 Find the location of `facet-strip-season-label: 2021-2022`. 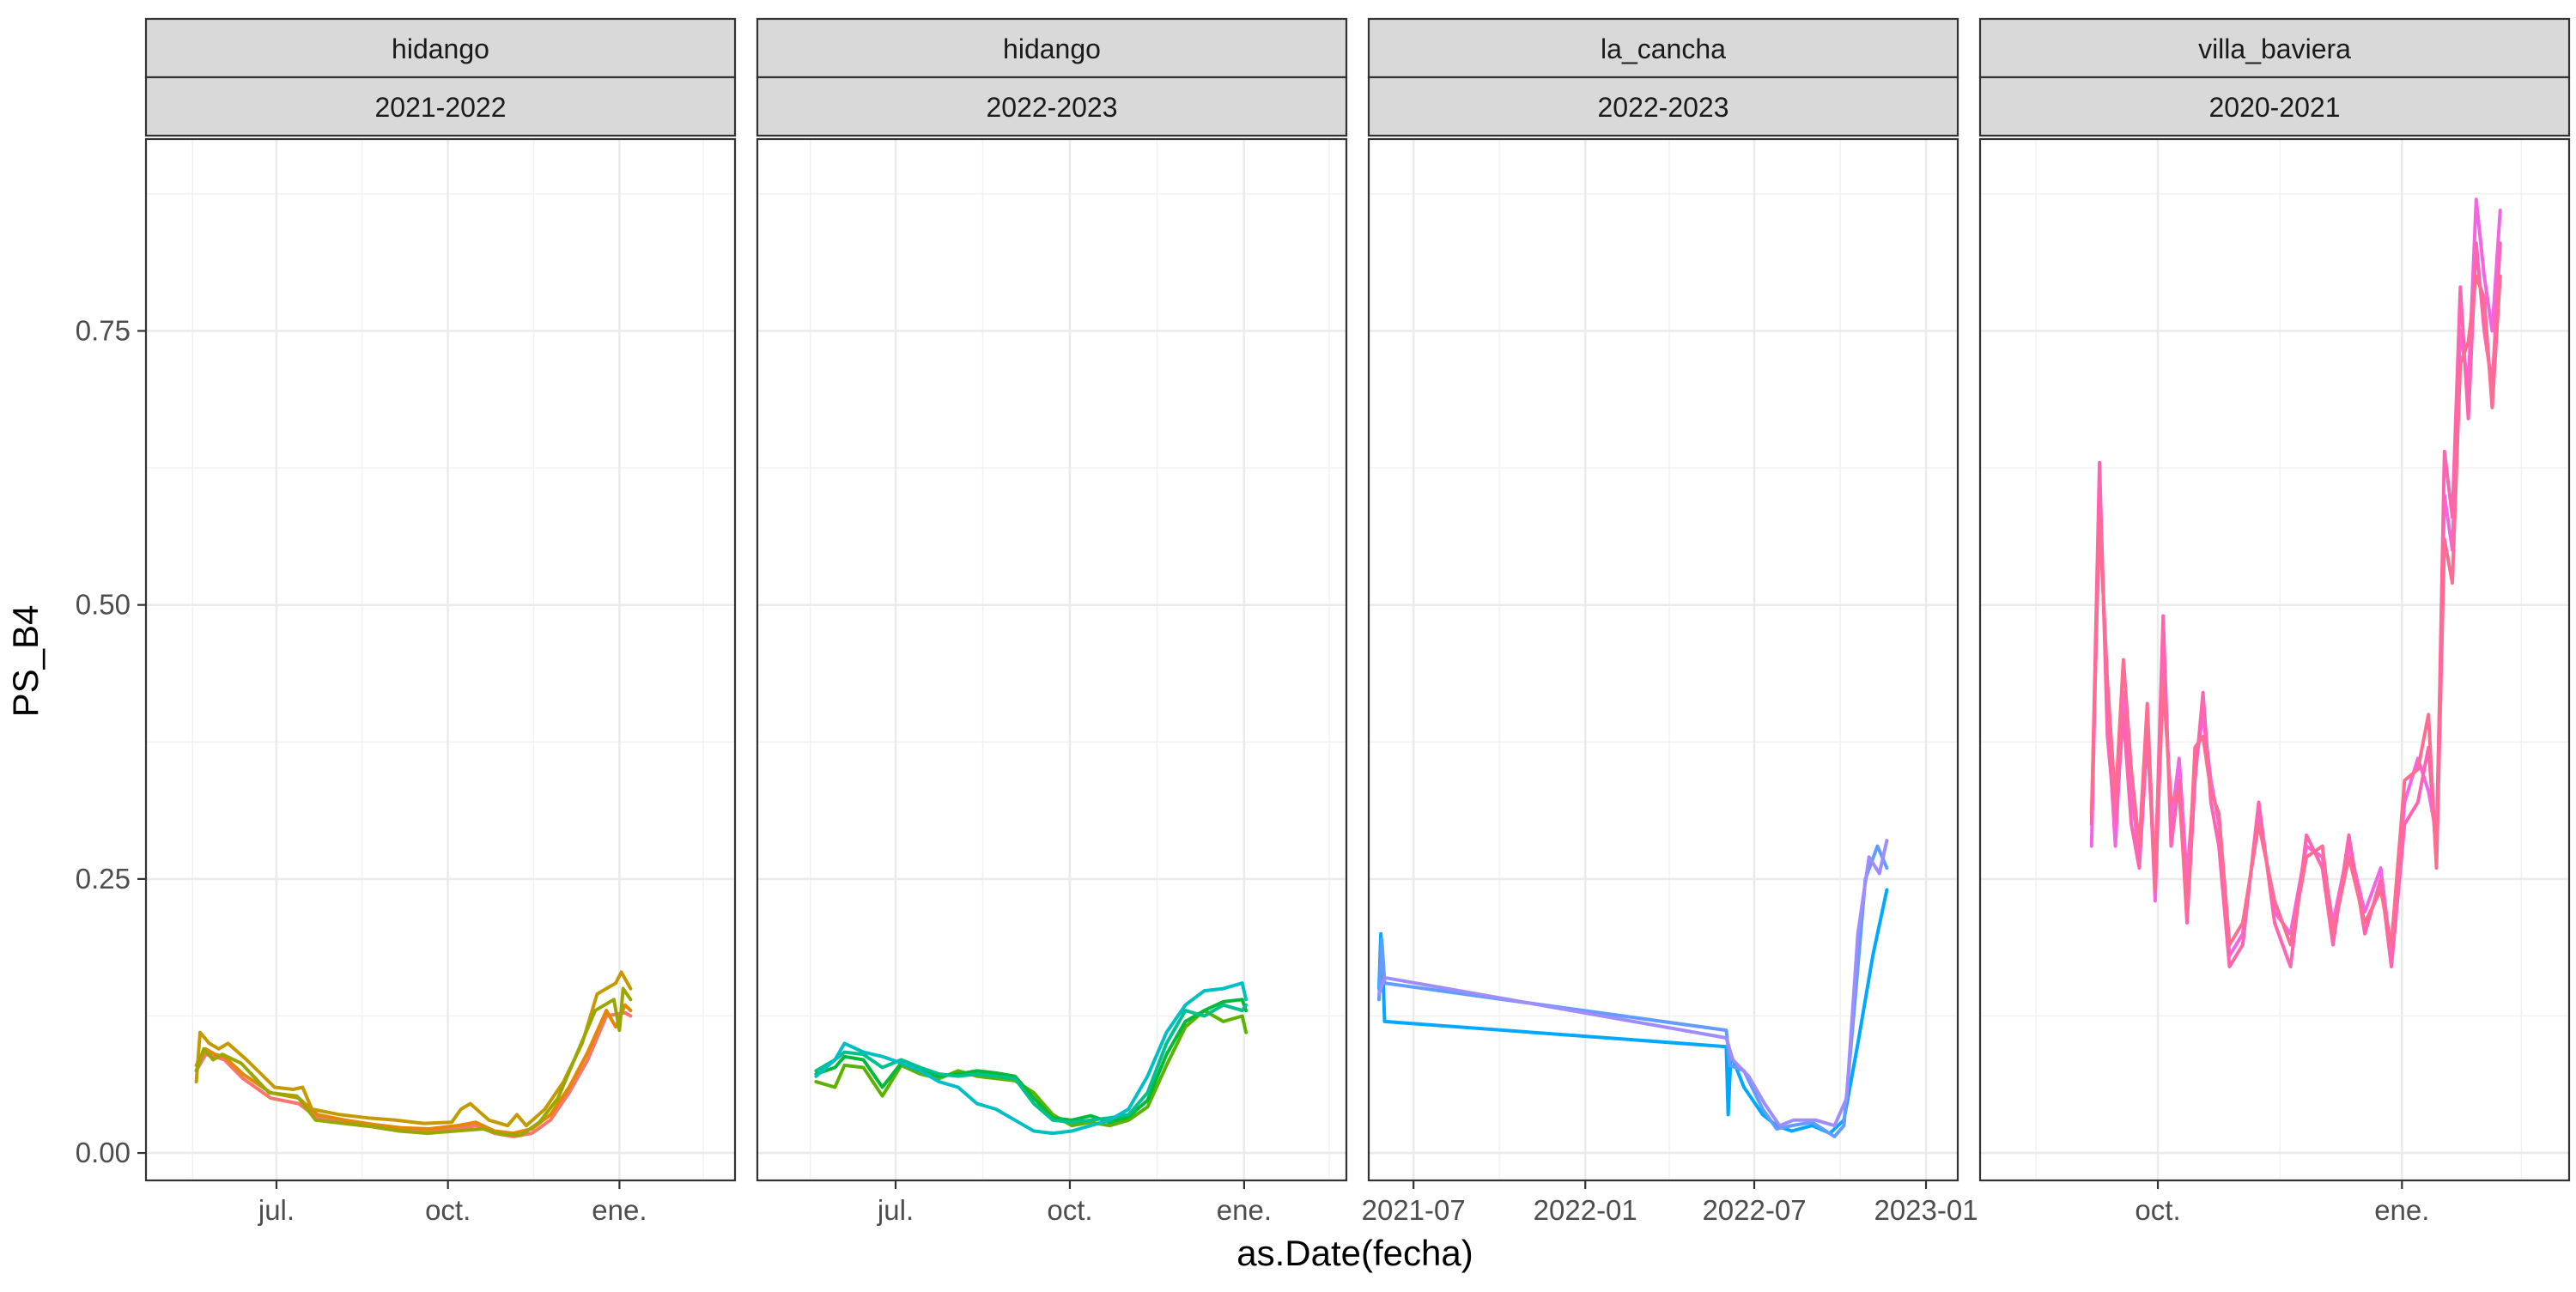

facet-strip-season-label: 2021-2022 is located at coordinates (440, 107).